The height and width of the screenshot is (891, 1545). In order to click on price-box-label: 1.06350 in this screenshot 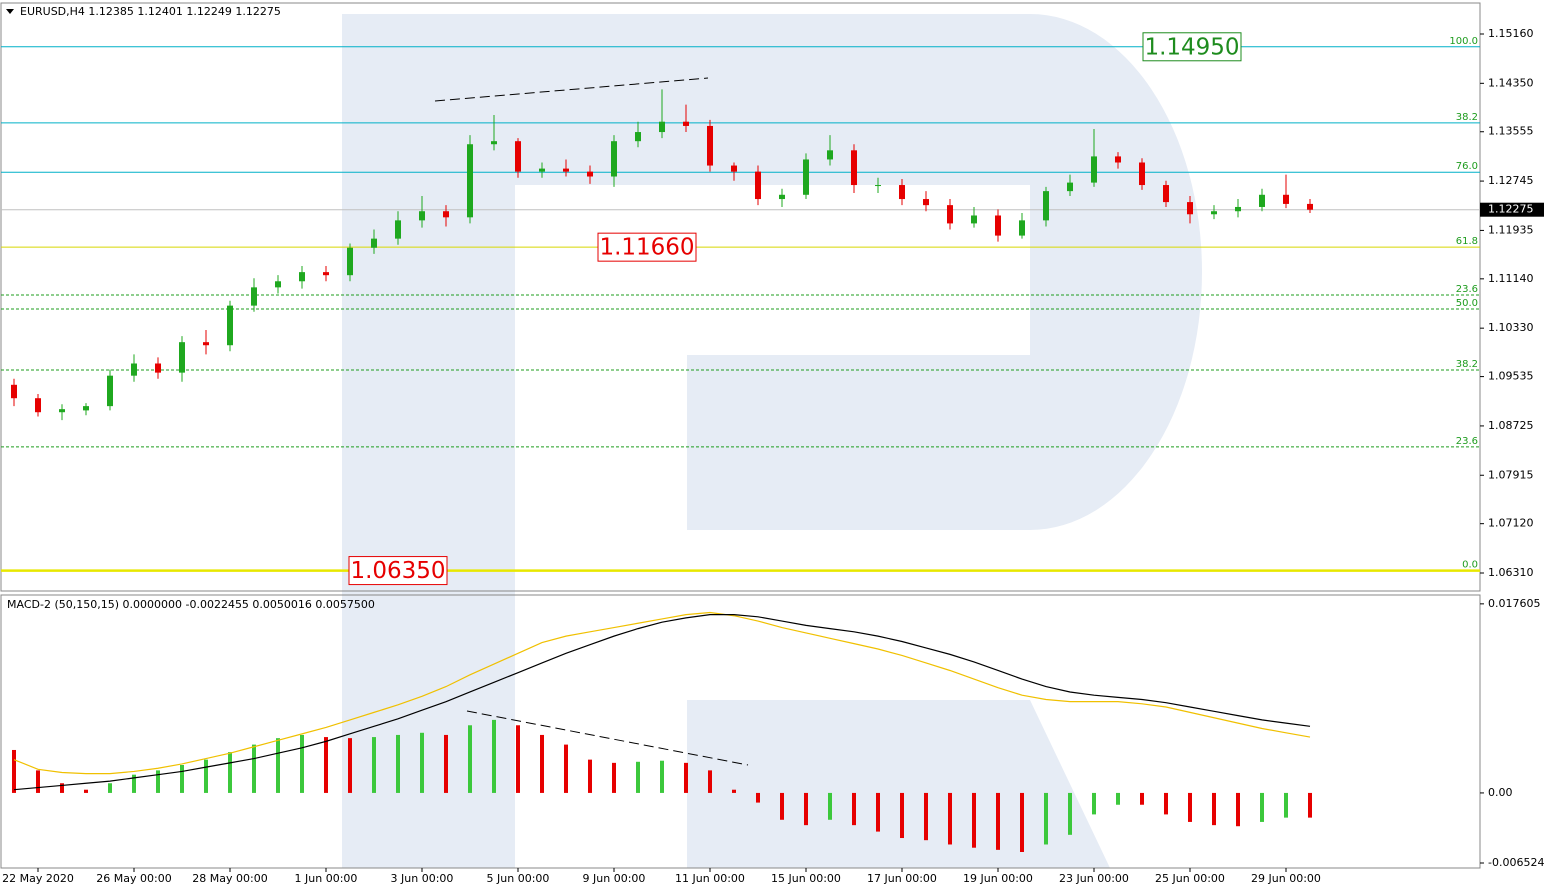, I will do `click(397, 571)`.